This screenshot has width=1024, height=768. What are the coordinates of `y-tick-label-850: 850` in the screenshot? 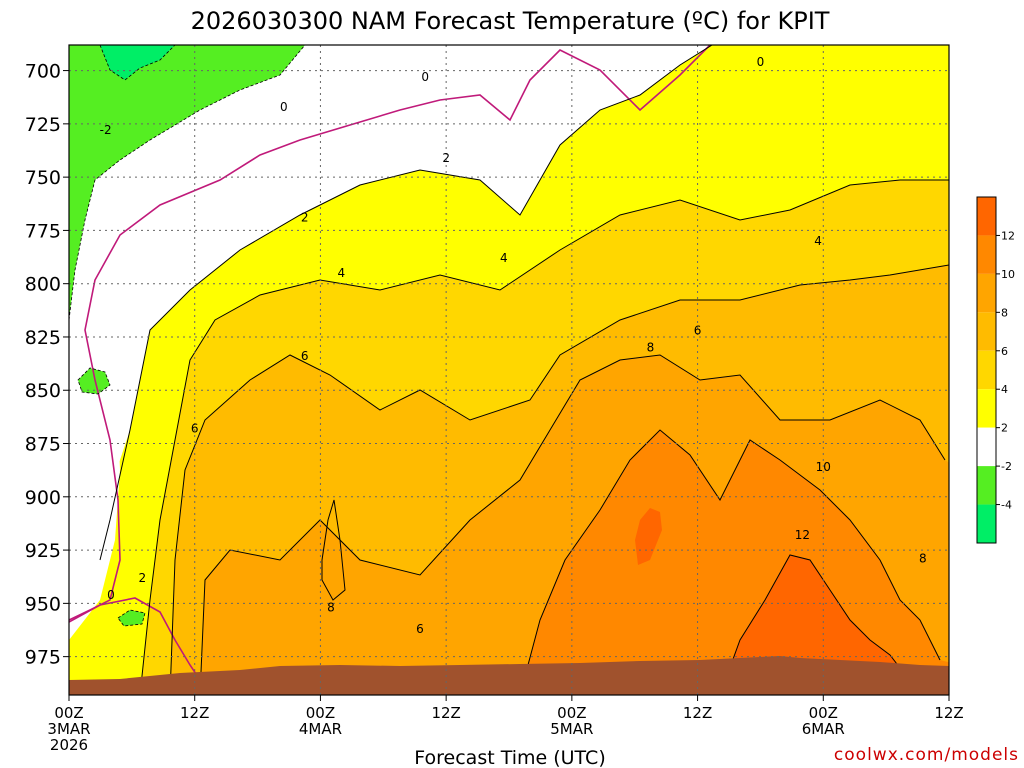 It's located at (43, 391).